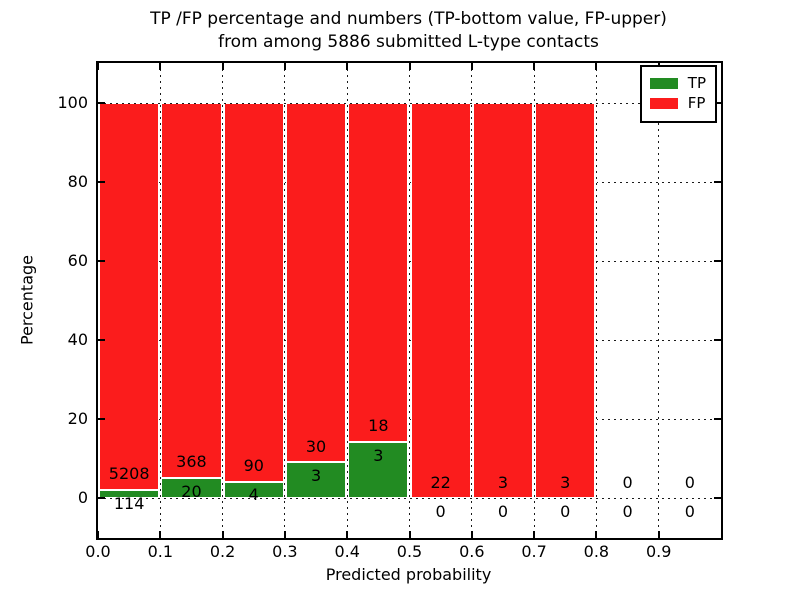 Image resolution: width=800 pixels, height=600 pixels. I want to click on x-tick-label: 0.6, so click(472, 551).